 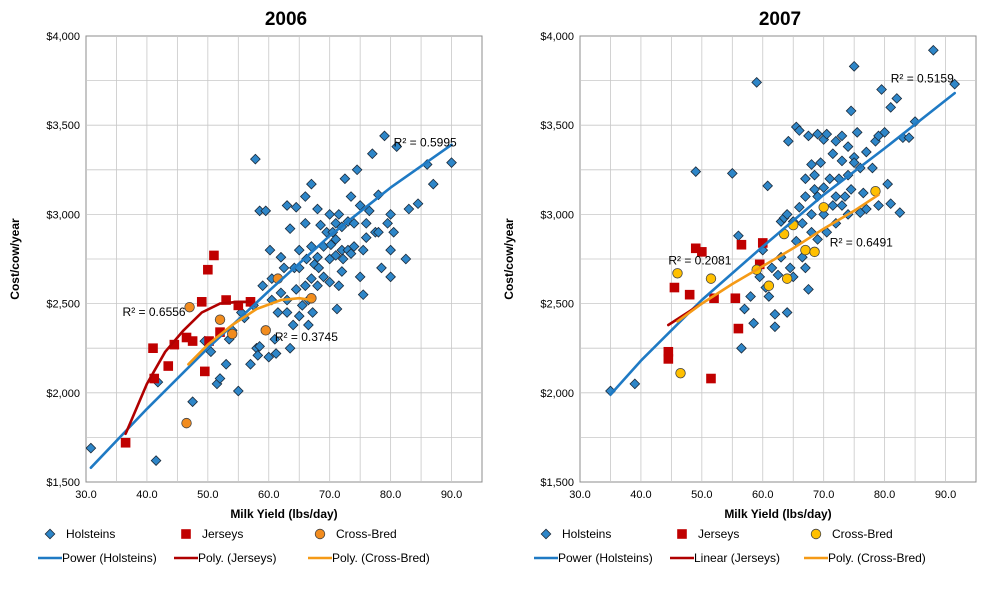 What do you see at coordinates (780, 19) in the screenshot?
I see `chart-title: 2007` at bounding box center [780, 19].